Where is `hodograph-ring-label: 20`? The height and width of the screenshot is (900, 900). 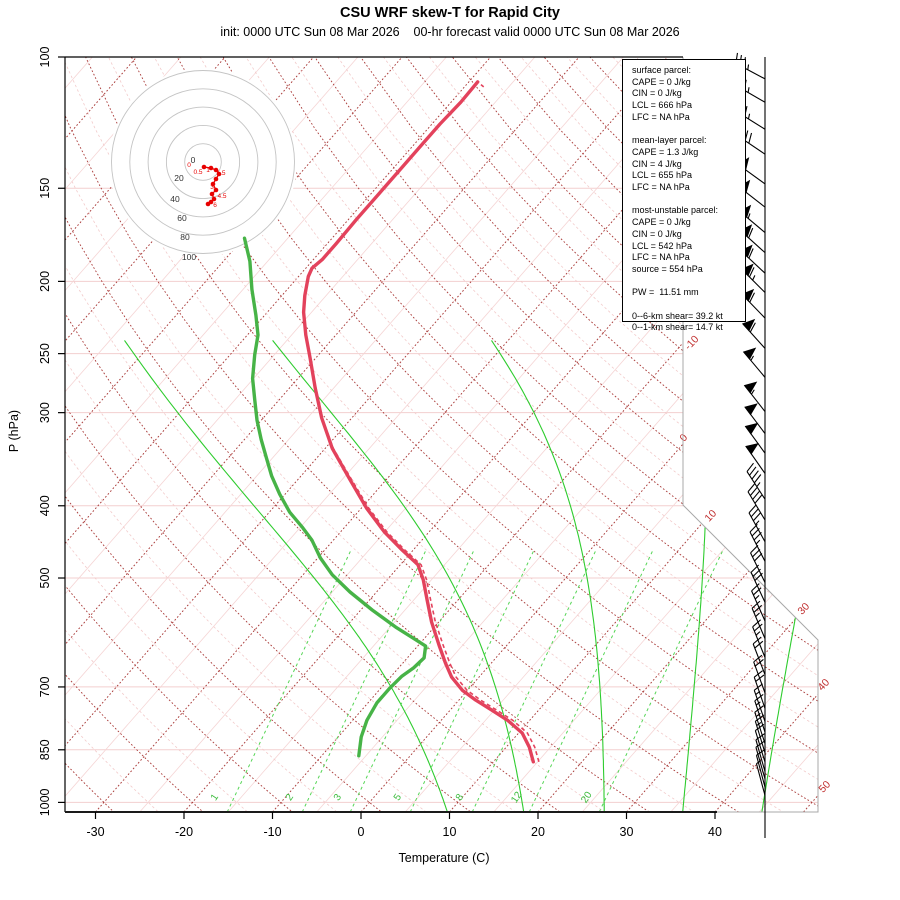 hodograph-ring-label: 20 is located at coordinates (179, 178).